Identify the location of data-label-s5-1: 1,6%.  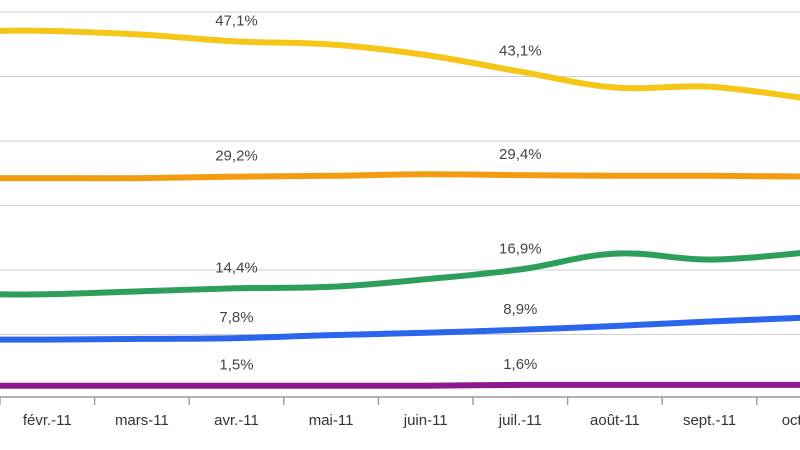
(520, 364).